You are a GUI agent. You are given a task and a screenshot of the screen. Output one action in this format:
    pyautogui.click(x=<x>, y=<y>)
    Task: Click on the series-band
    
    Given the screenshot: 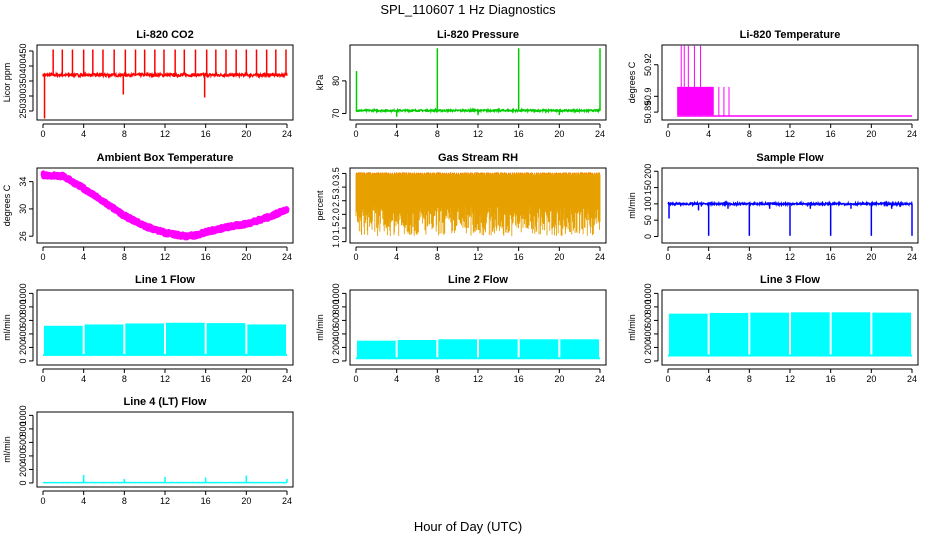 What is the action you would take?
    pyautogui.click(x=695, y=101)
    